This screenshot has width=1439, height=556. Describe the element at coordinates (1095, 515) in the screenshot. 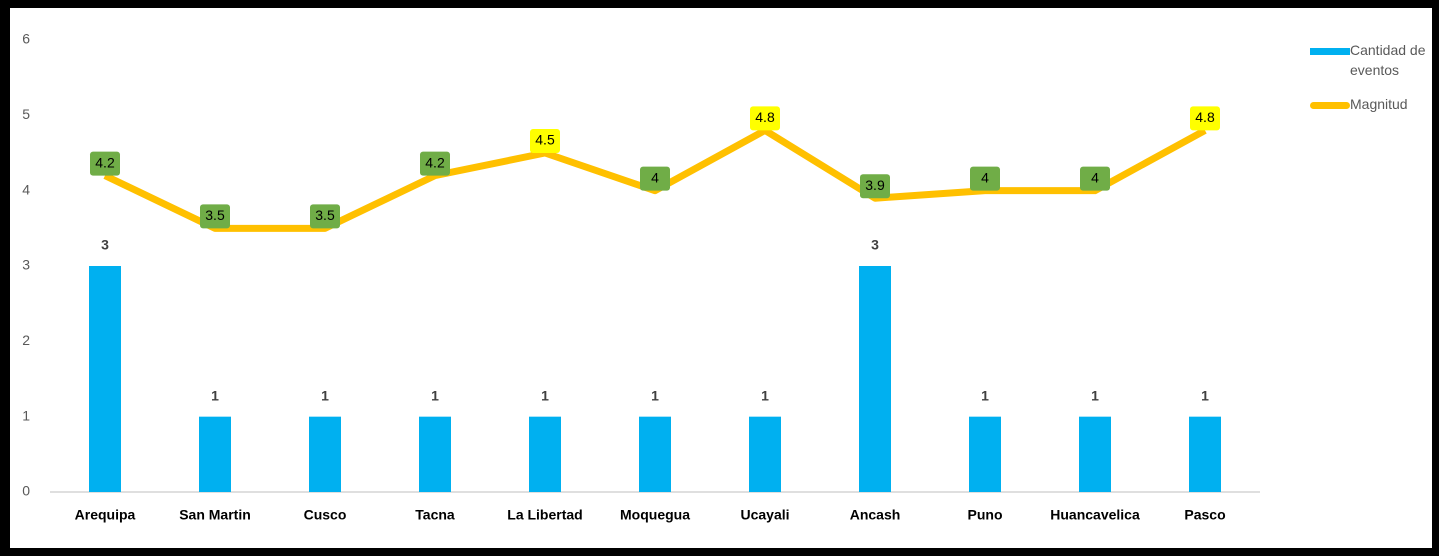

I see `x-tick-label: Huancavelica` at that location.